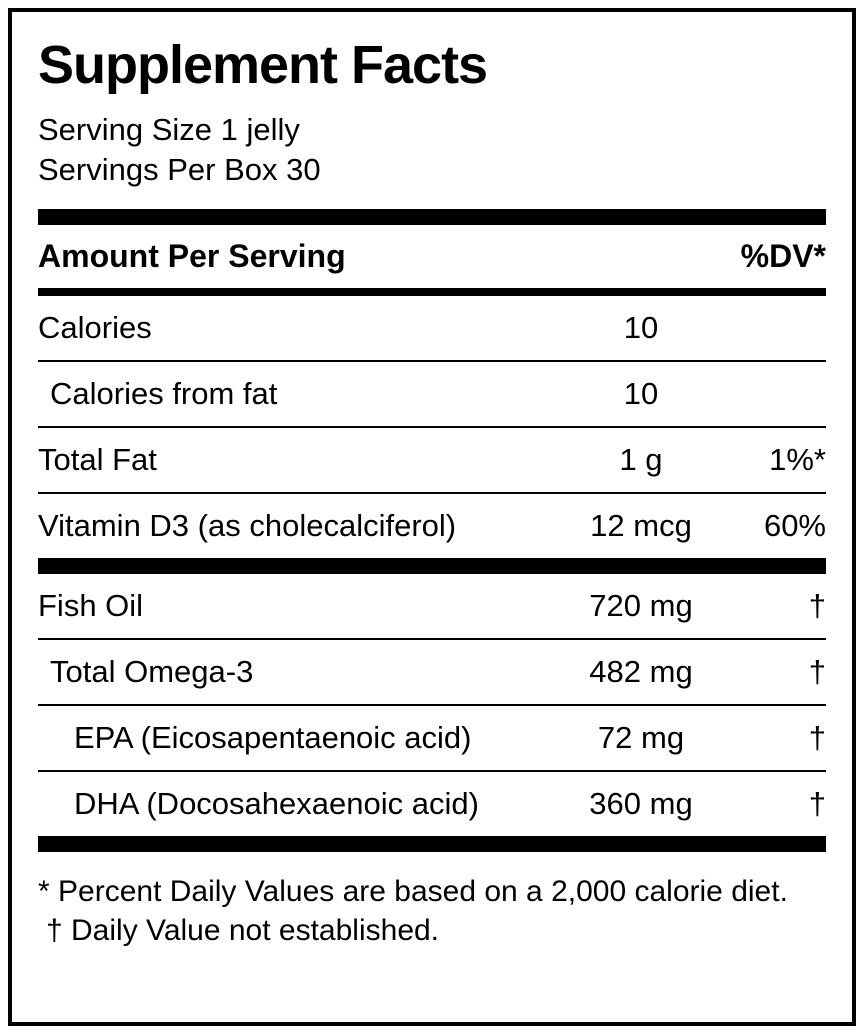 The width and height of the screenshot is (864, 1034). Describe the element at coordinates (641, 737) in the screenshot. I see `nutrient-amount: 72 mg` at that location.